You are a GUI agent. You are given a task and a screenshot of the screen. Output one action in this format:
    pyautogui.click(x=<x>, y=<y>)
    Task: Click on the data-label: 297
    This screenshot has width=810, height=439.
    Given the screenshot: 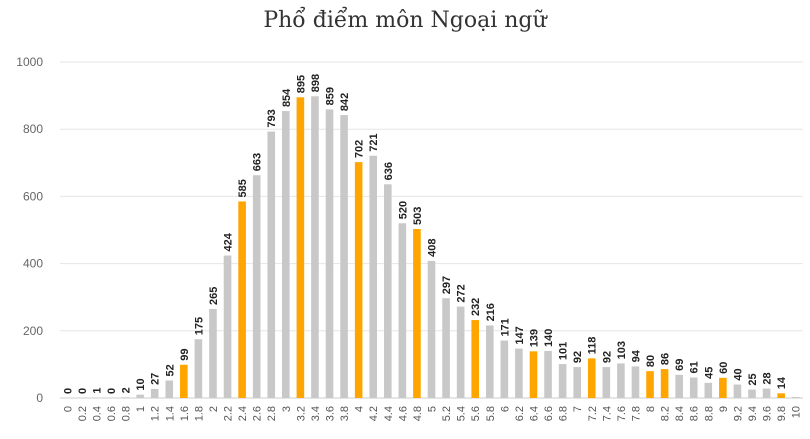 What is the action you would take?
    pyautogui.click(x=447, y=285)
    